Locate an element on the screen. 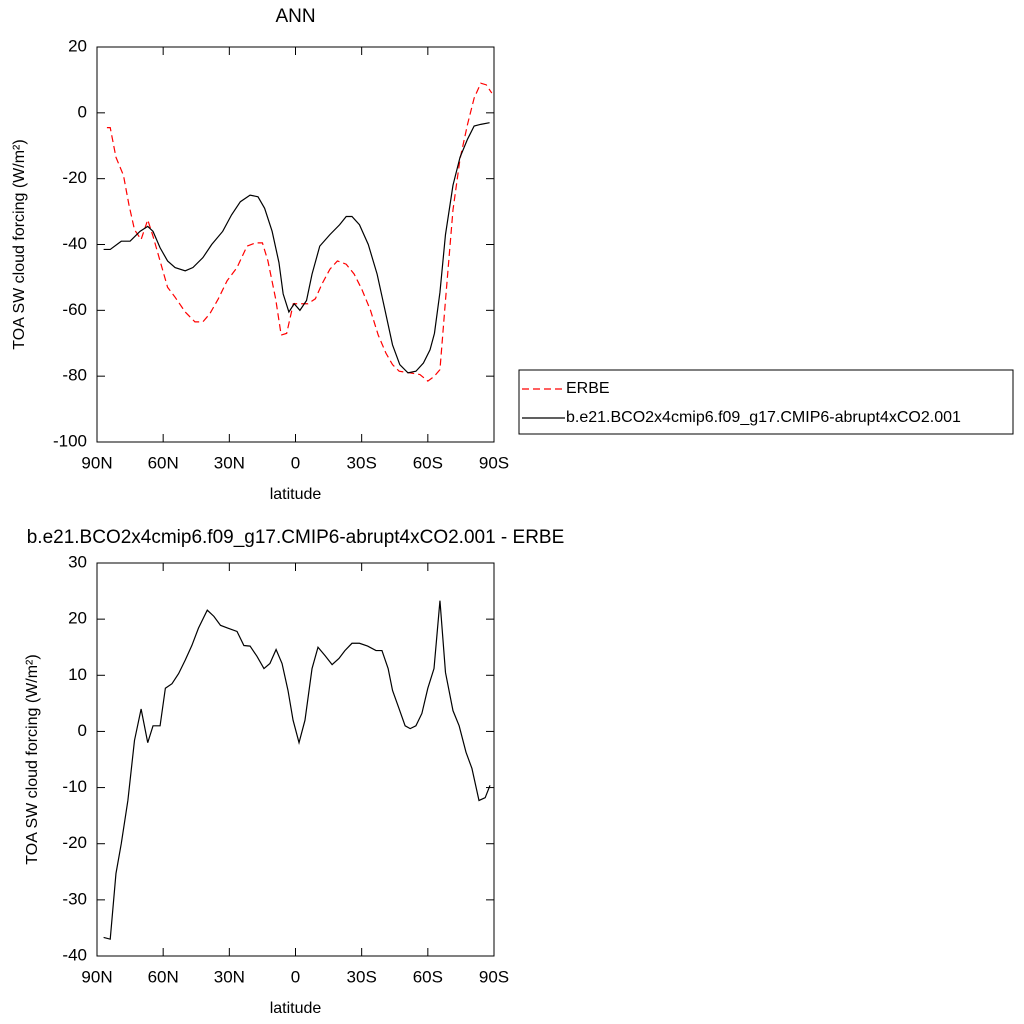 Image resolution: width=1024 pixels, height=1024 pixels. y-tick-label: 30 is located at coordinates (77, 561).